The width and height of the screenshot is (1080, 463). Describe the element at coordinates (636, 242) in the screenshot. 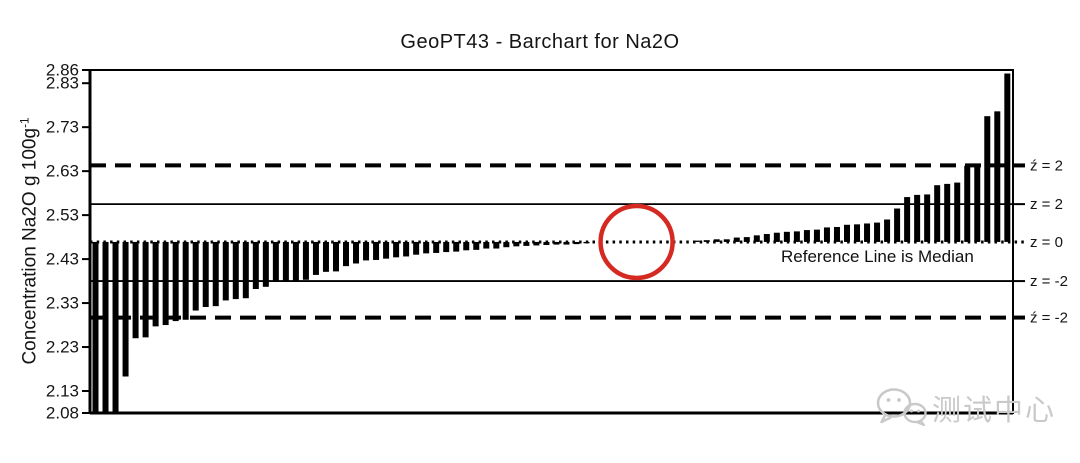

I see `highlight-circle` at that location.